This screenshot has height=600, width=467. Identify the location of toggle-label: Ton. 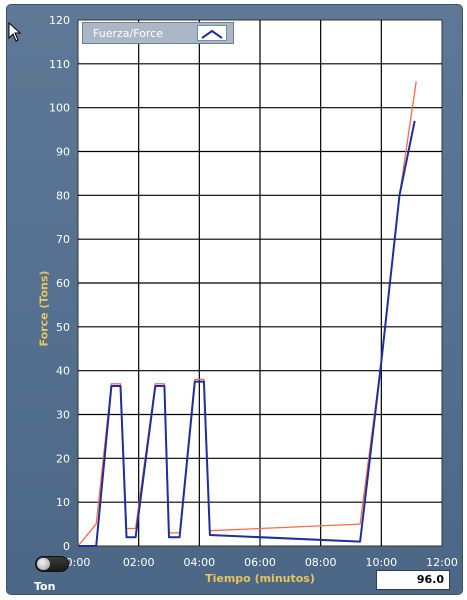
(45, 586).